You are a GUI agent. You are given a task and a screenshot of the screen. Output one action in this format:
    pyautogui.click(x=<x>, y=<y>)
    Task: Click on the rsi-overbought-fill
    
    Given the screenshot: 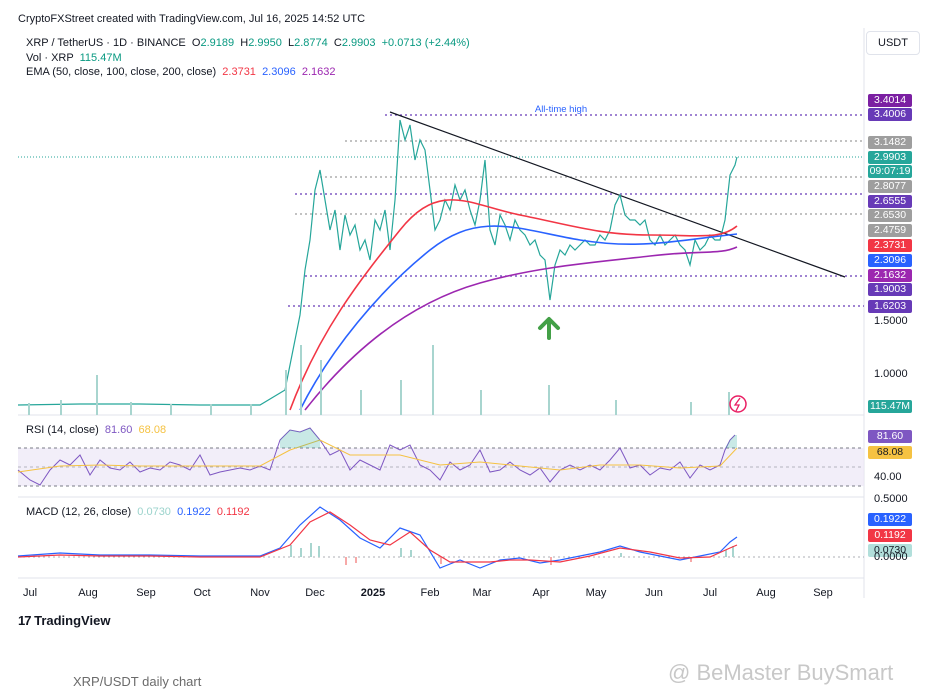 What is the action you would take?
    pyautogui.click(x=300, y=438)
    